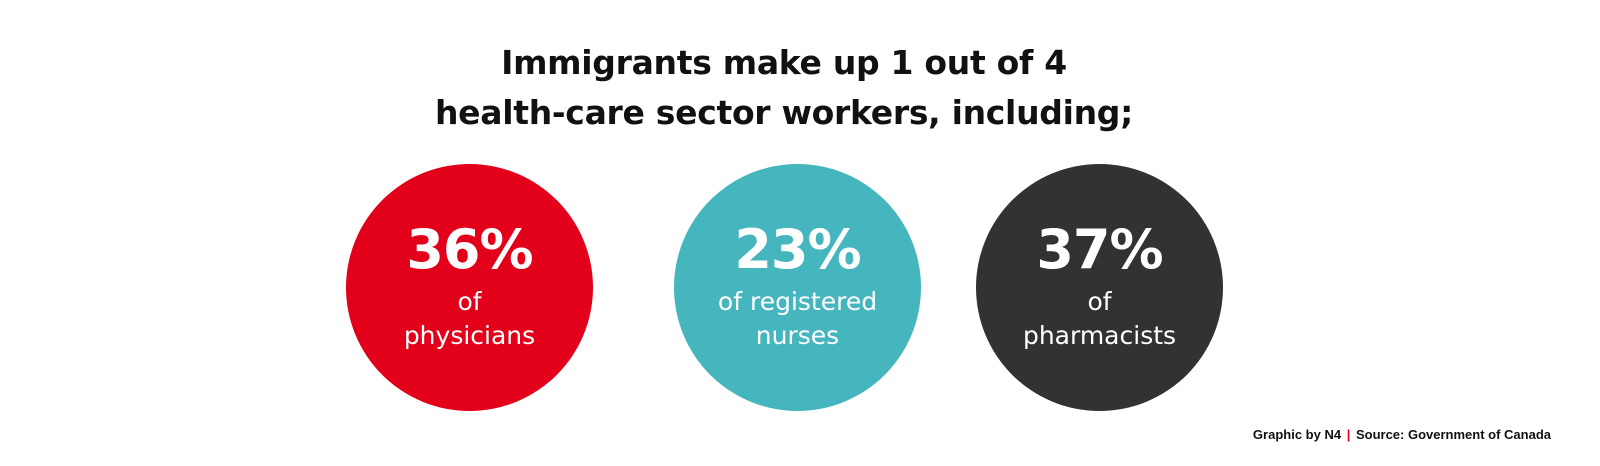 Image resolution: width=1600 pixels, height=466 pixels. What do you see at coordinates (469, 249) in the screenshot?
I see `stat-value: 36%` at bounding box center [469, 249].